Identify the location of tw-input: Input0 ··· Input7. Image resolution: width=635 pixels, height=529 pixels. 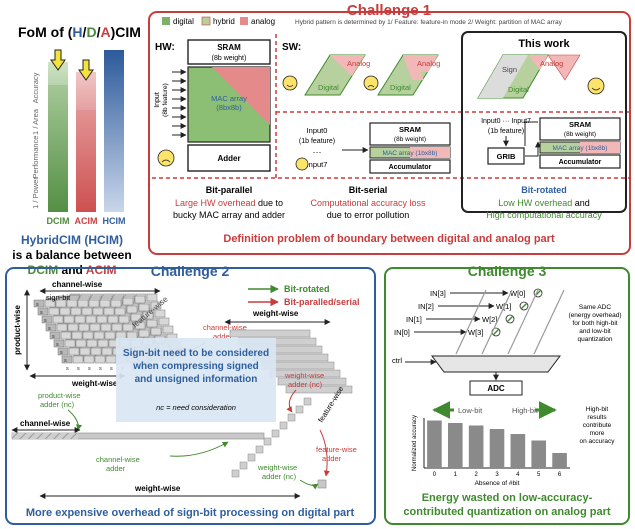
(506, 121).